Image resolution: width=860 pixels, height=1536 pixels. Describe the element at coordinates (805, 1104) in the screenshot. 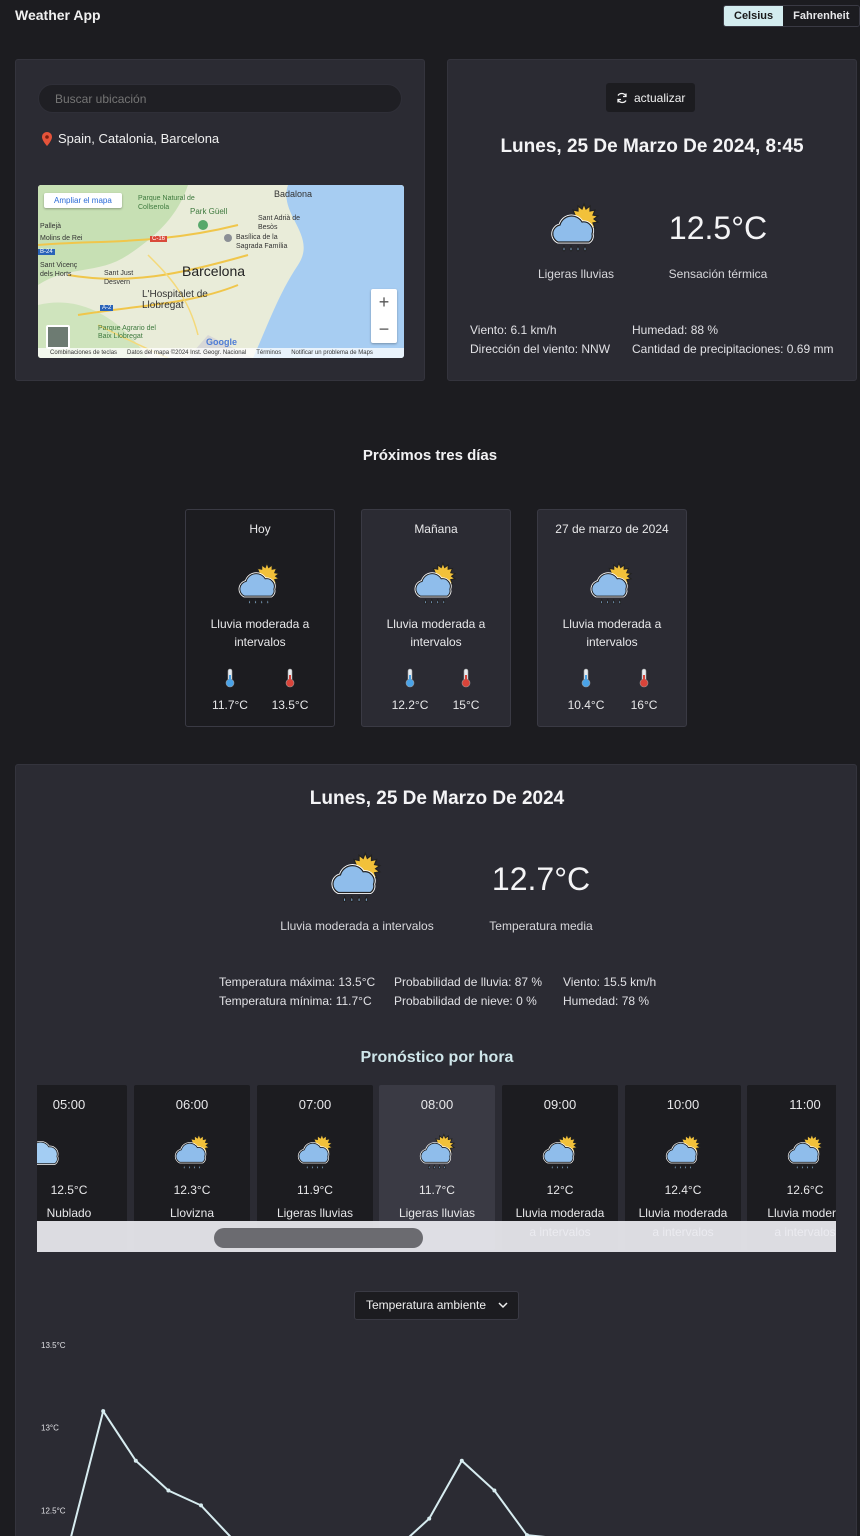

I see `hour-time: 11:00` at that location.